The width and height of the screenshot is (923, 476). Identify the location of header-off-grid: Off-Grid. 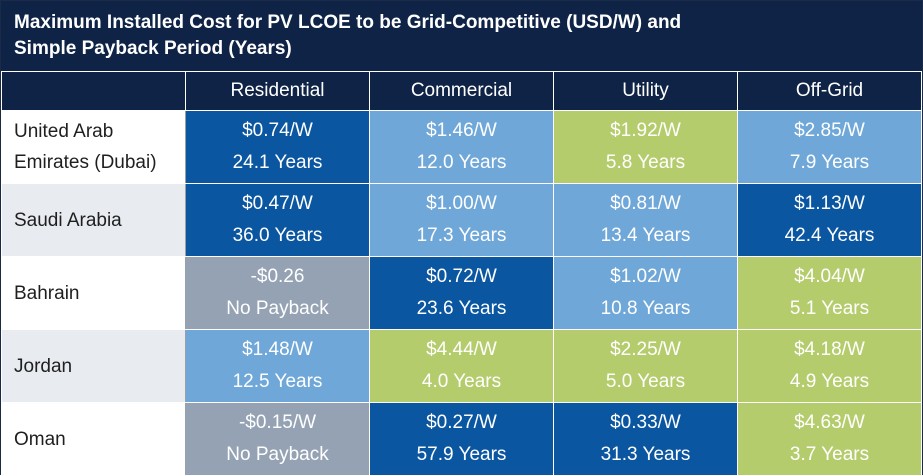
(829, 91).